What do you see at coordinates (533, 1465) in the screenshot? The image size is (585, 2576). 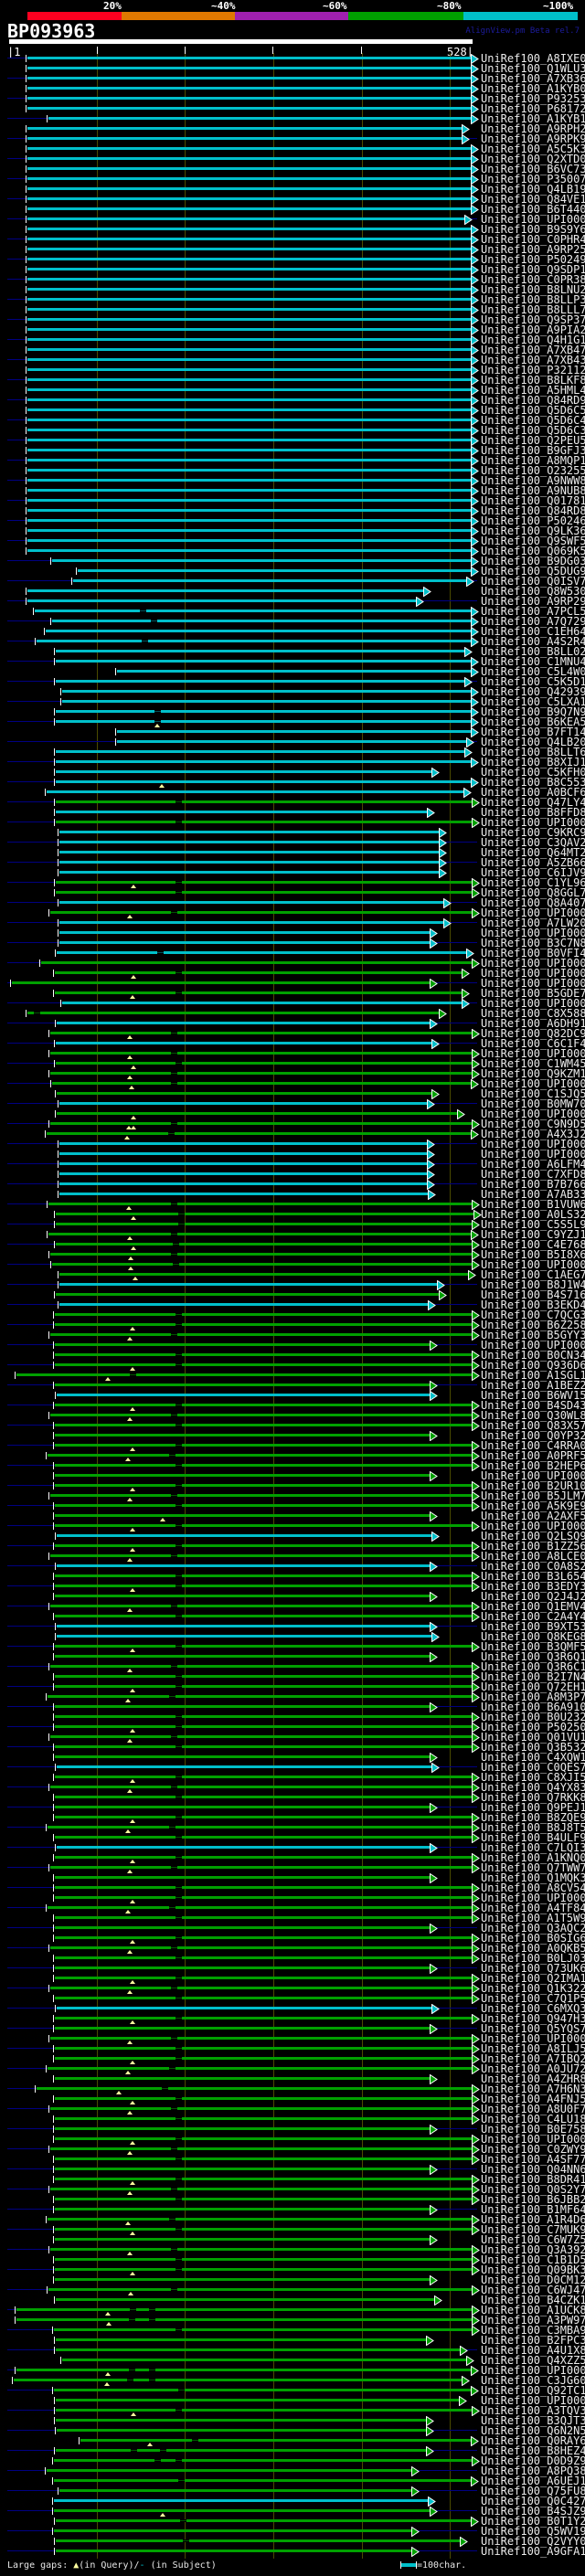 I see `hit-label: UniRef100_B2HEP6` at bounding box center [533, 1465].